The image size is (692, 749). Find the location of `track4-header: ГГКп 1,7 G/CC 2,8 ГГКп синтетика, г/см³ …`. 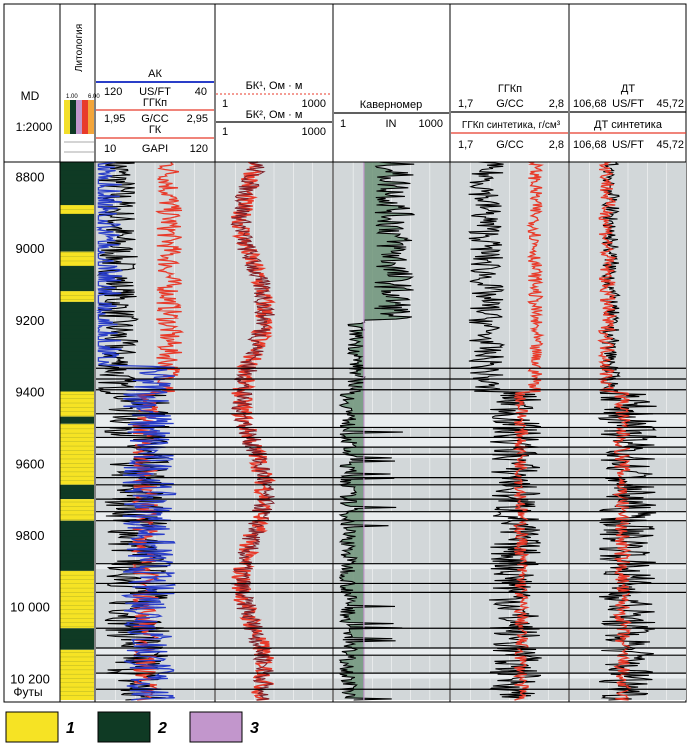

track4-header: ГГКп 1,7 G/CC 2,8 ГГКп синтетика, г/см³ … is located at coordinates (509, 117).